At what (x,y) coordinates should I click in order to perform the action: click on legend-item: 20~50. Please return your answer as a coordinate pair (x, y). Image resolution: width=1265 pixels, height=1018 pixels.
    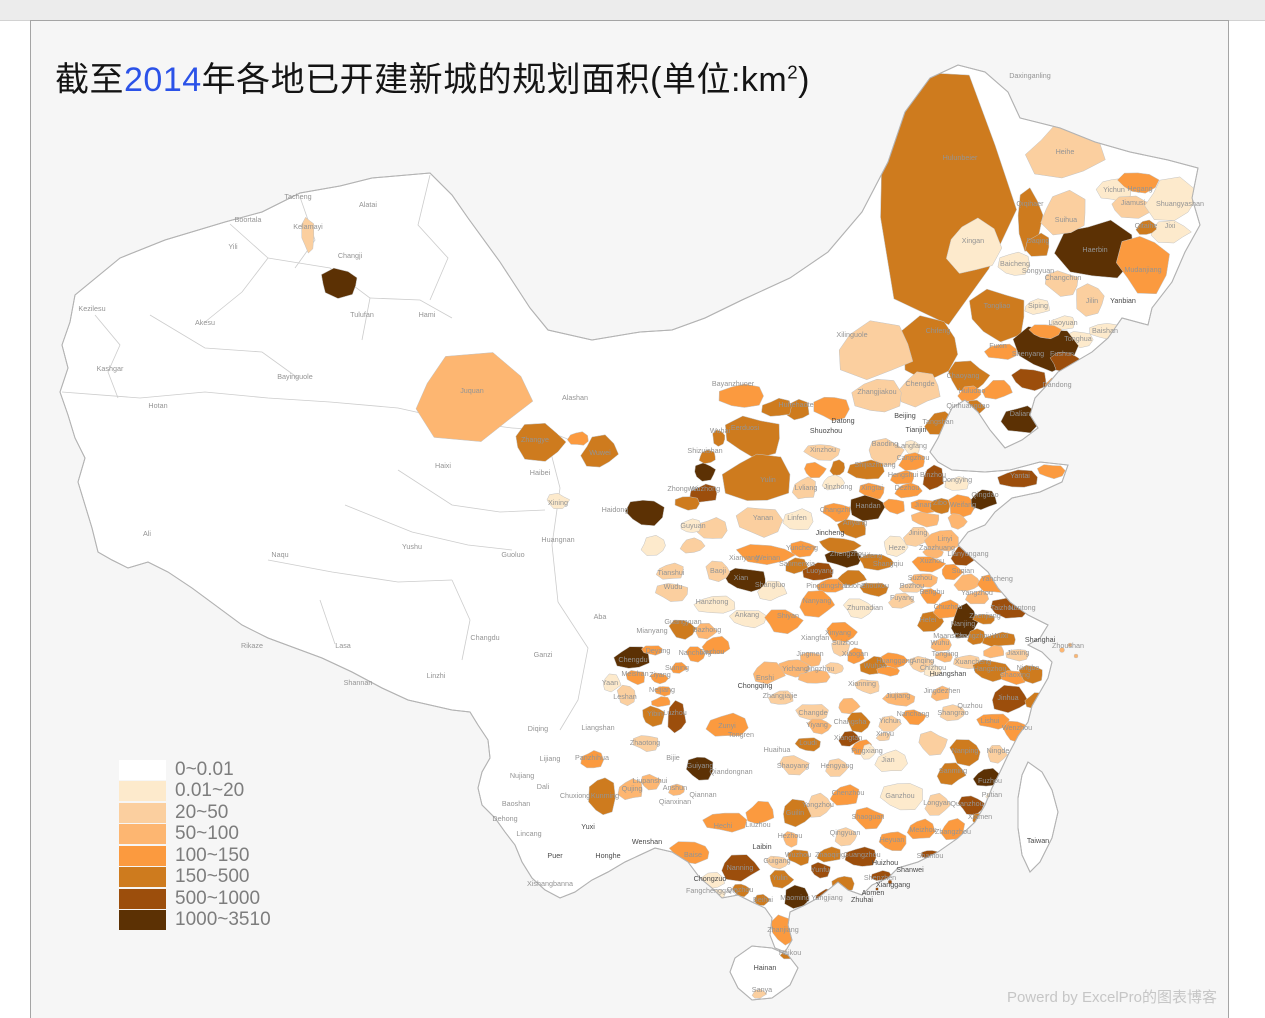
    Looking at the image, I should click on (195, 813).